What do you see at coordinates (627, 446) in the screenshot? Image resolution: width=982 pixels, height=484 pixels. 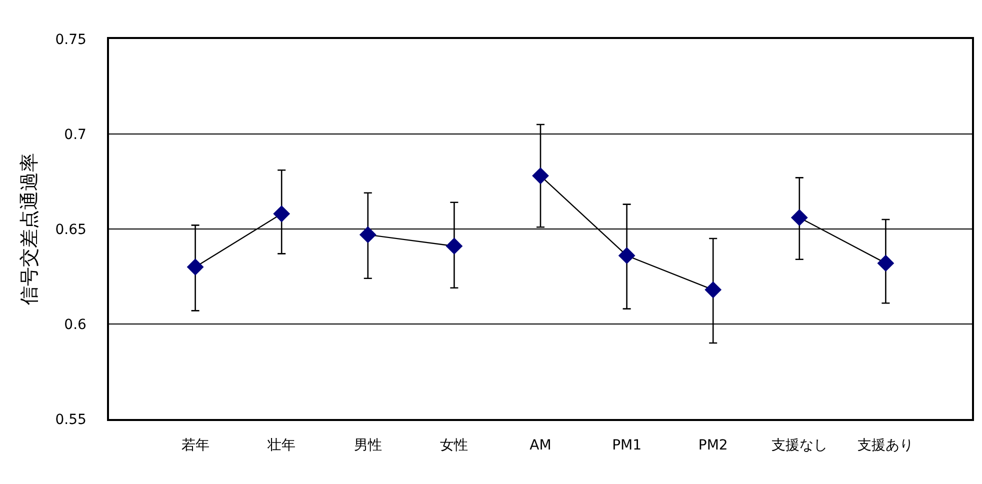 I see `x-tick-label: PM1` at bounding box center [627, 446].